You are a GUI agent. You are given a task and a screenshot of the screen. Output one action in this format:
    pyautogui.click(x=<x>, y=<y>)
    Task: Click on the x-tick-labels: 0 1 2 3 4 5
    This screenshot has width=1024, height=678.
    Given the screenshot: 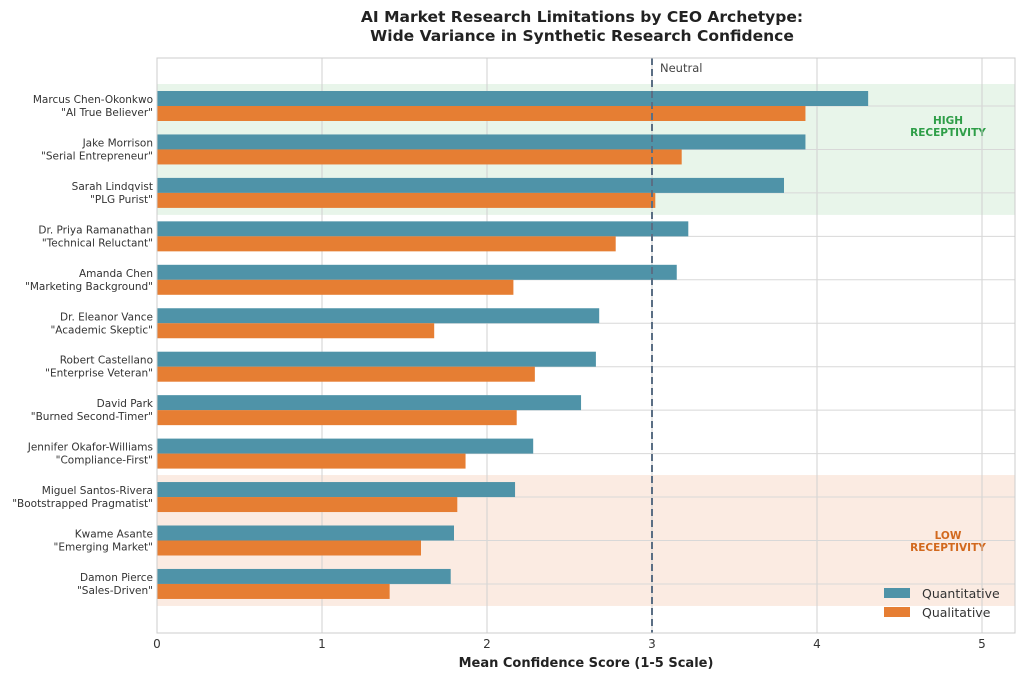 What is the action you would take?
    pyautogui.click(x=569, y=644)
    